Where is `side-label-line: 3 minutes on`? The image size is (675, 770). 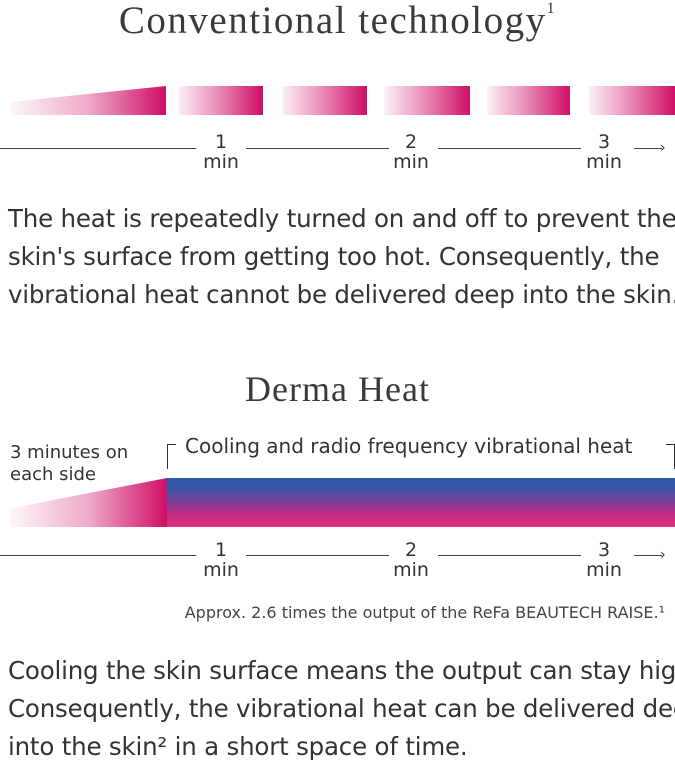 side-label-line: 3 minutes on is located at coordinates (69, 452).